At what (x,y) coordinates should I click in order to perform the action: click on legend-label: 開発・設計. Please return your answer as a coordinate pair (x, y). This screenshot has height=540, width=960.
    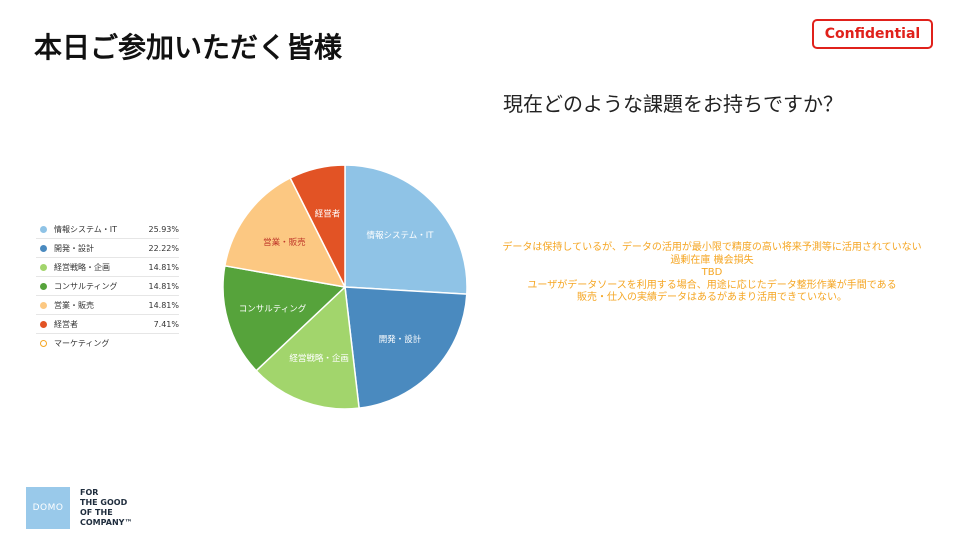
    Looking at the image, I should click on (74, 248).